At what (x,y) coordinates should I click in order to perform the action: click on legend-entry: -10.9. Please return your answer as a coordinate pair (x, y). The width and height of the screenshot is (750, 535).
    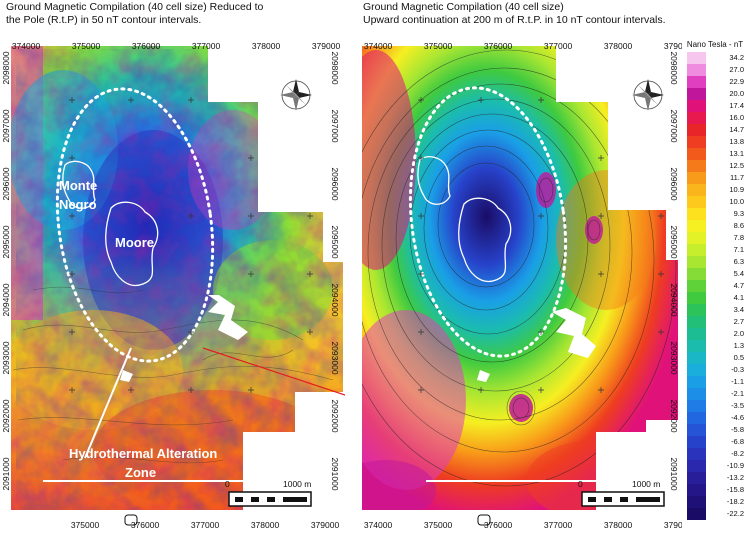
    Looking at the image, I should click on (715, 466).